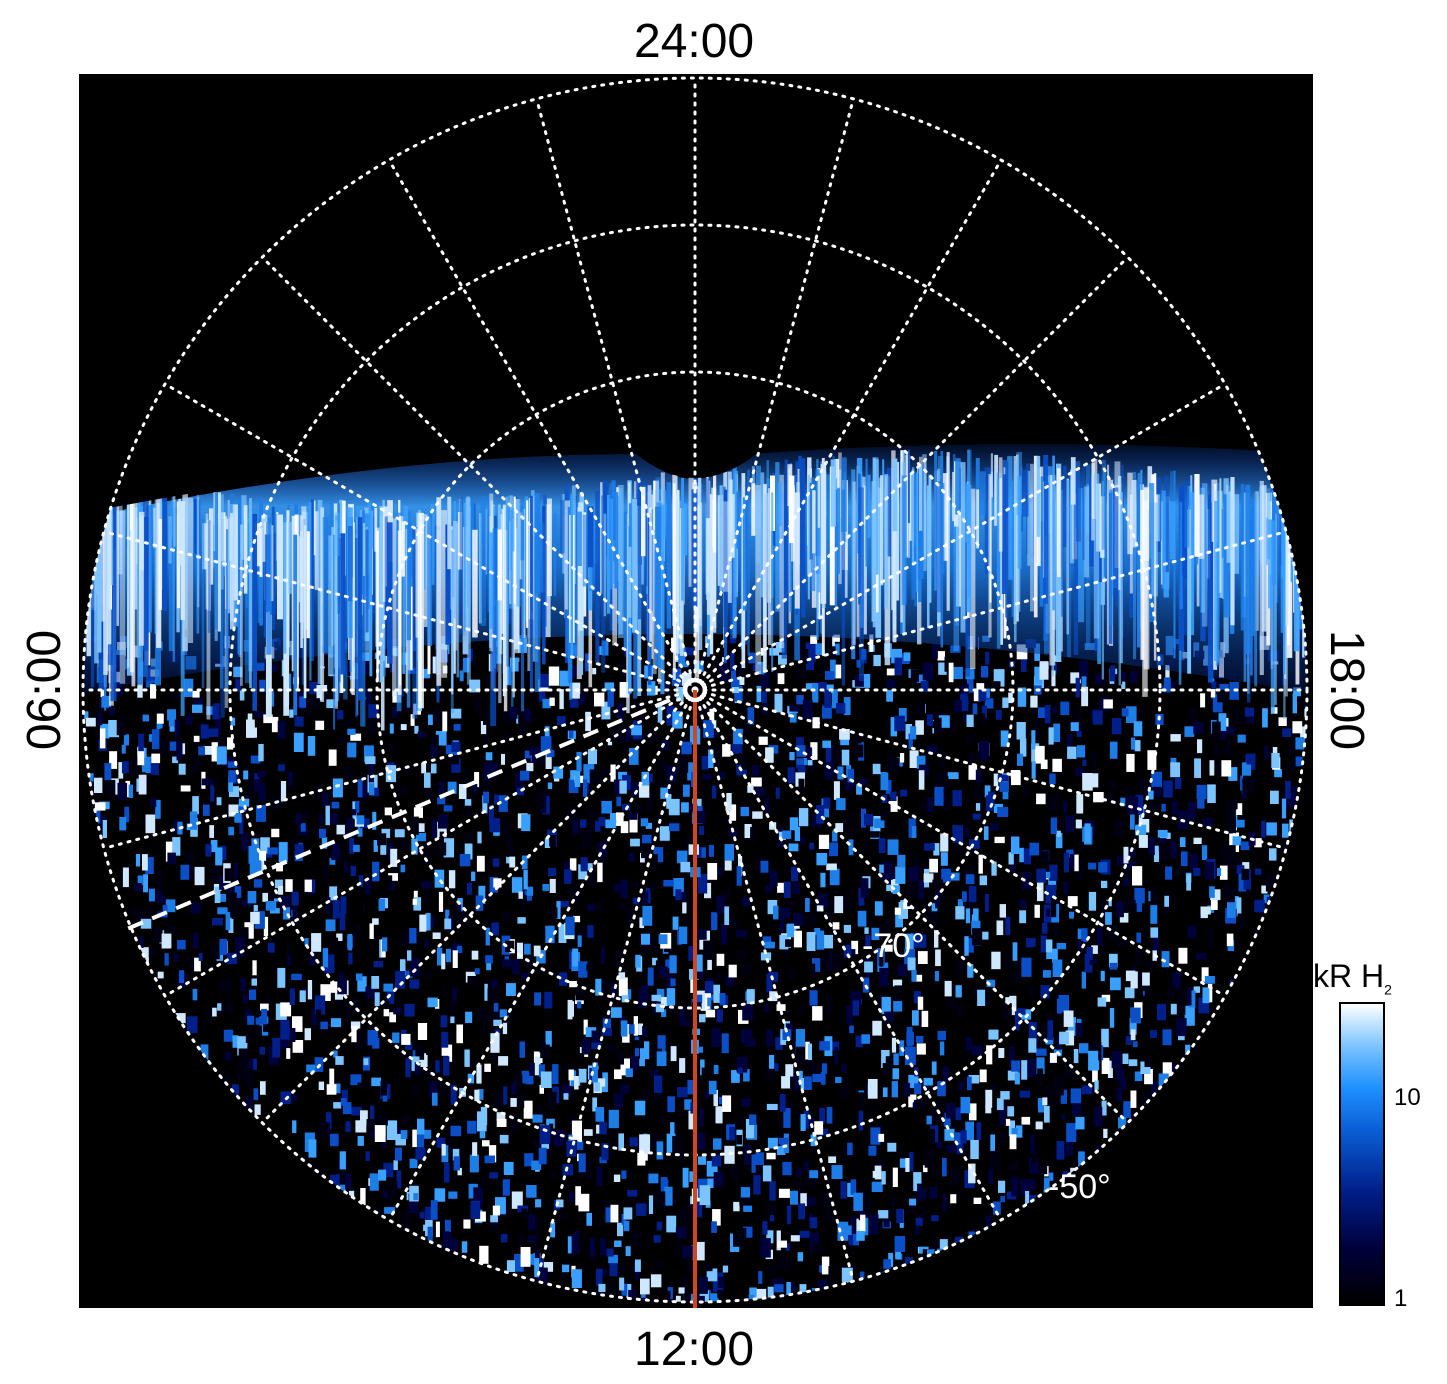 This screenshot has width=1447, height=1384. I want to click on local-time-meridian, so click(542, 955).